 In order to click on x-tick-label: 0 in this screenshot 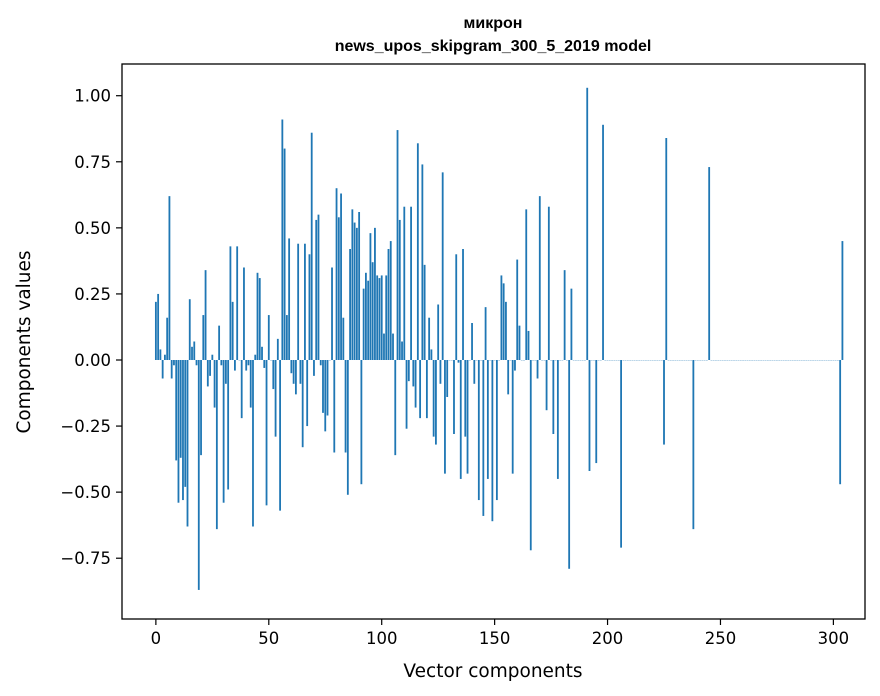, I will do `click(156, 638)`.